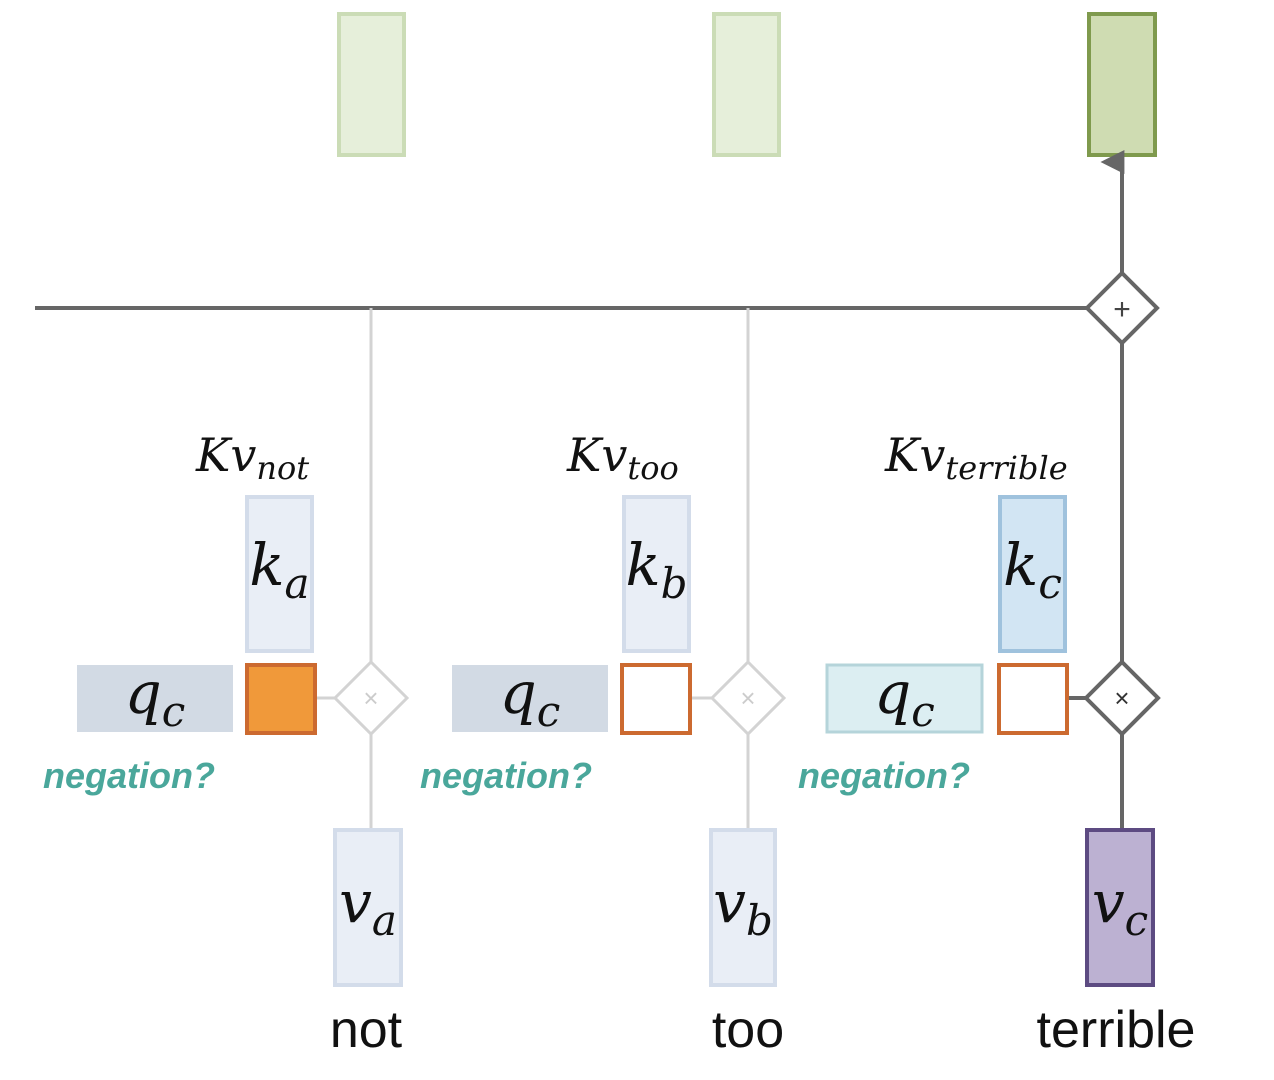 The image size is (1274, 1080). I want to click on attention-score-box-too, so click(656, 699).